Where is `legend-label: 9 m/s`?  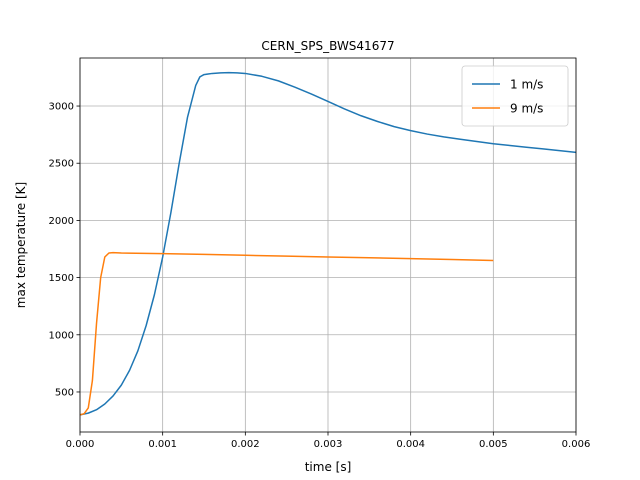
legend-label: 9 m/s is located at coordinates (526, 109).